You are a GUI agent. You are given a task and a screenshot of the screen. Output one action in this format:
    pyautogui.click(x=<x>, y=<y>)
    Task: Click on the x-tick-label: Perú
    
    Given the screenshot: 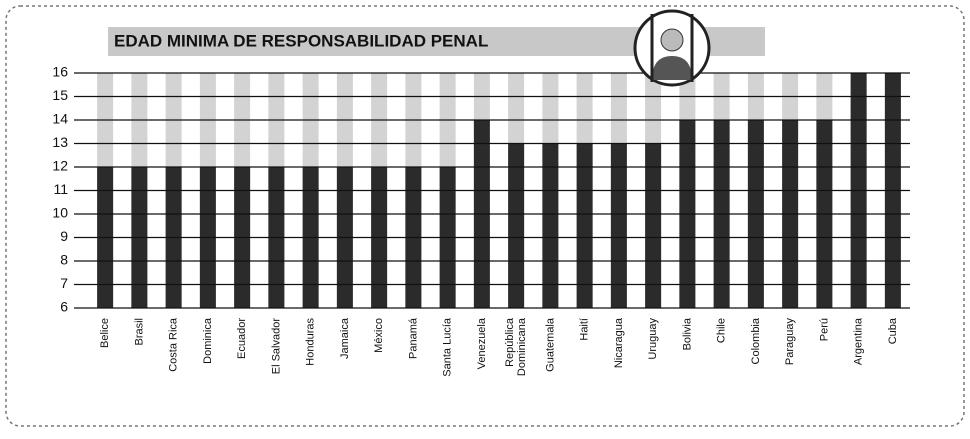 What is the action you would take?
    pyautogui.click(x=824, y=329)
    